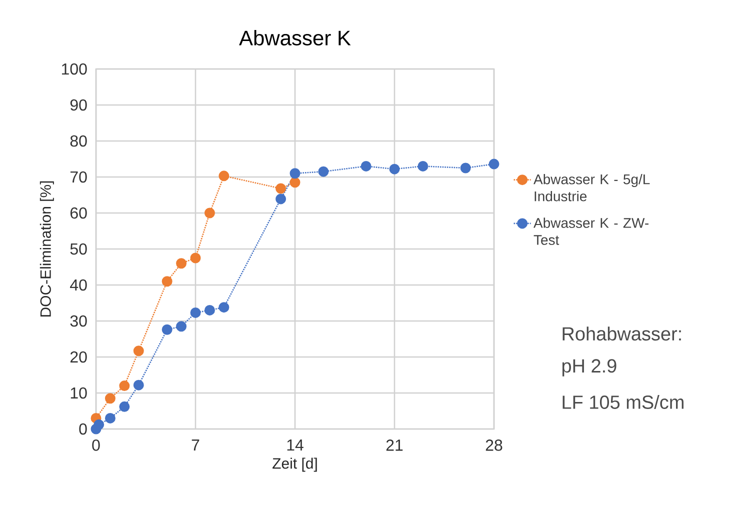  I want to click on y-tick-label: 30, so click(78, 321).